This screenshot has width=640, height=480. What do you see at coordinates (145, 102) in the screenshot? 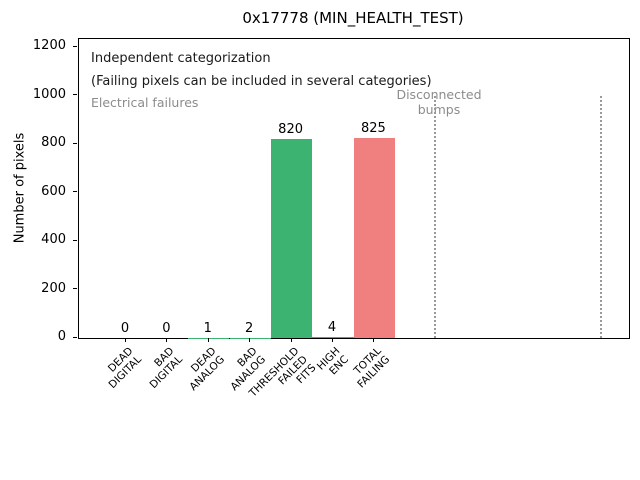
I see `annotation-electrical-failures: Electrical failures` at bounding box center [145, 102].